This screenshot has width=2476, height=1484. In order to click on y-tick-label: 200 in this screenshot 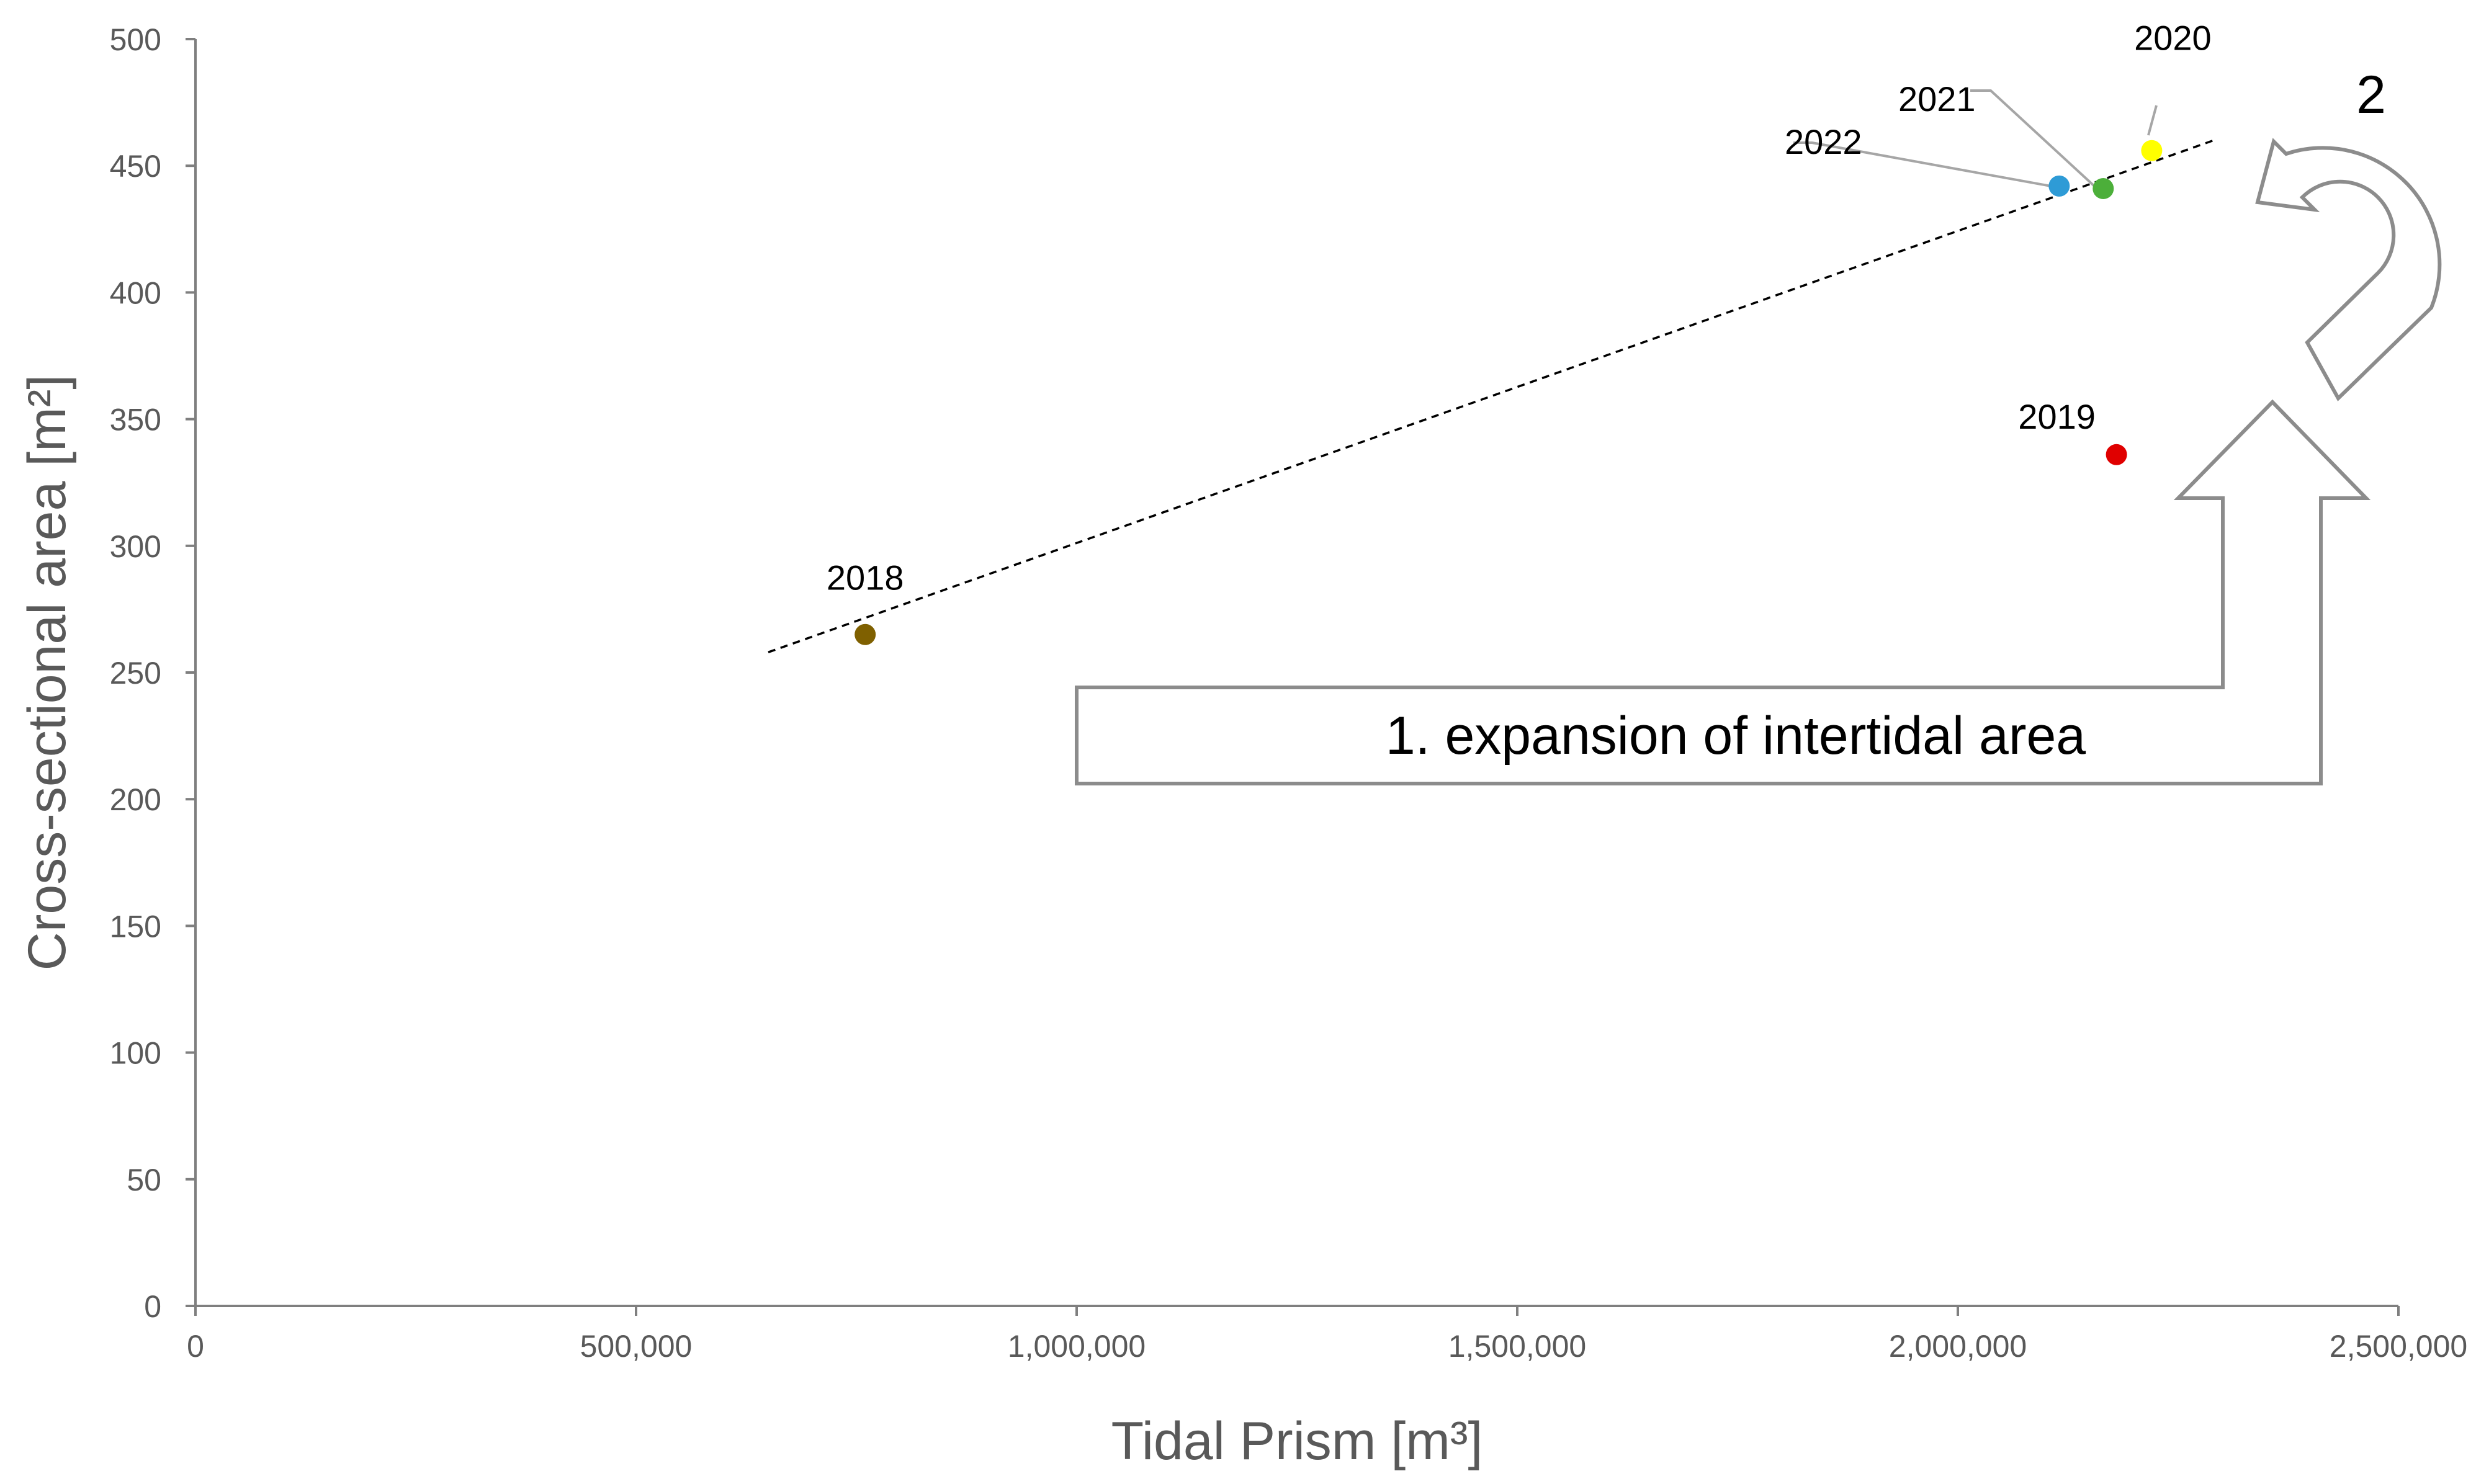, I will do `click(135, 799)`.